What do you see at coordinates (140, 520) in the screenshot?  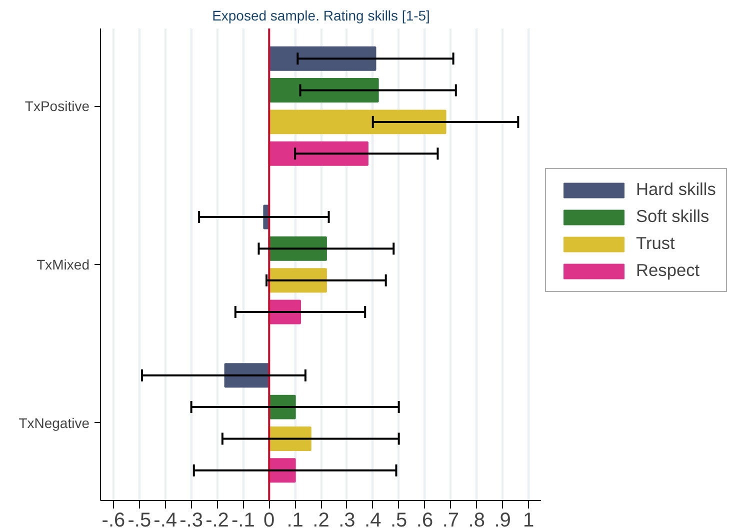 I see `x-tick-label: -.5` at bounding box center [140, 520].